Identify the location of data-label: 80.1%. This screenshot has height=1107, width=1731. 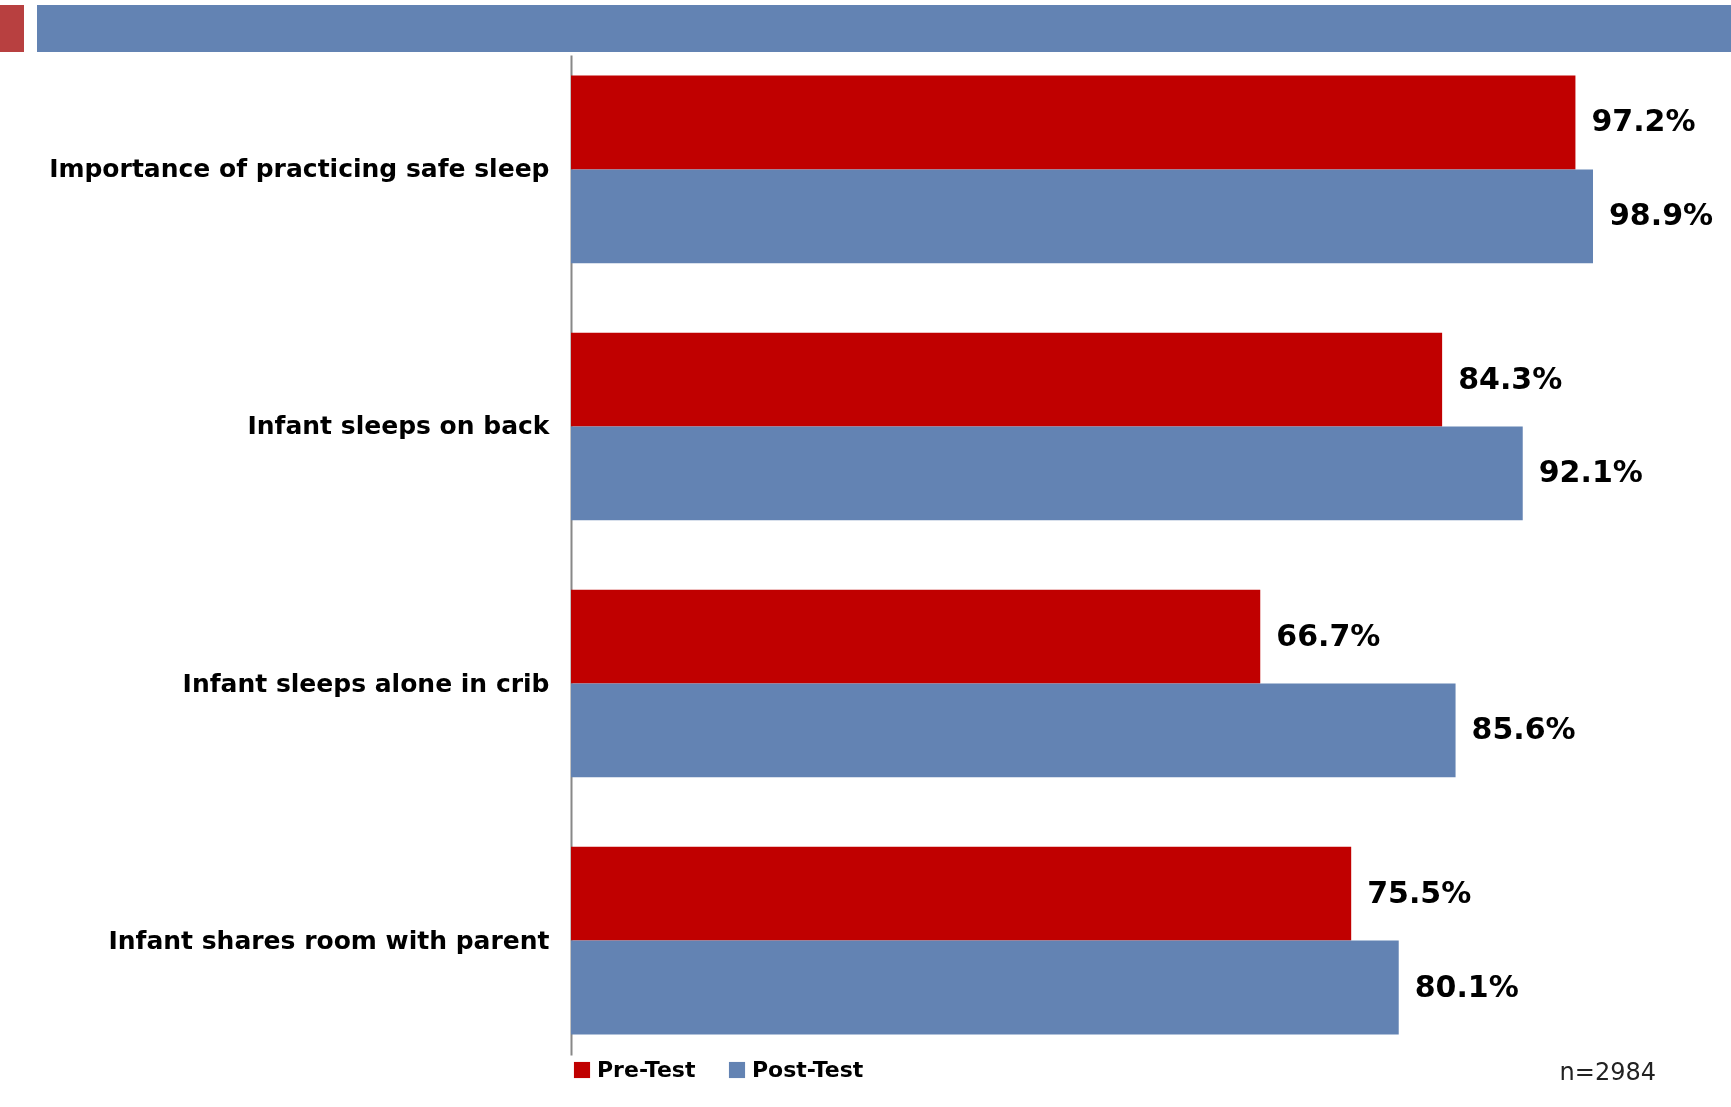
(1466, 986).